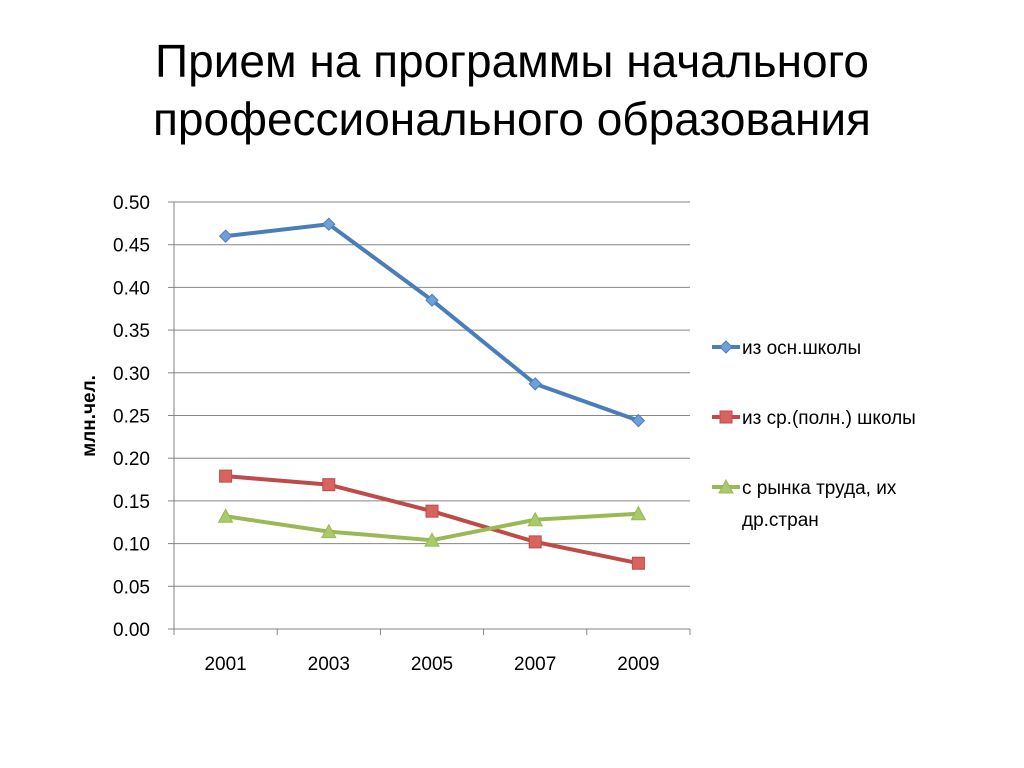  What do you see at coordinates (819, 488) in the screenshot?
I see `legend-label-3: с рынка труда, их` at bounding box center [819, 488].